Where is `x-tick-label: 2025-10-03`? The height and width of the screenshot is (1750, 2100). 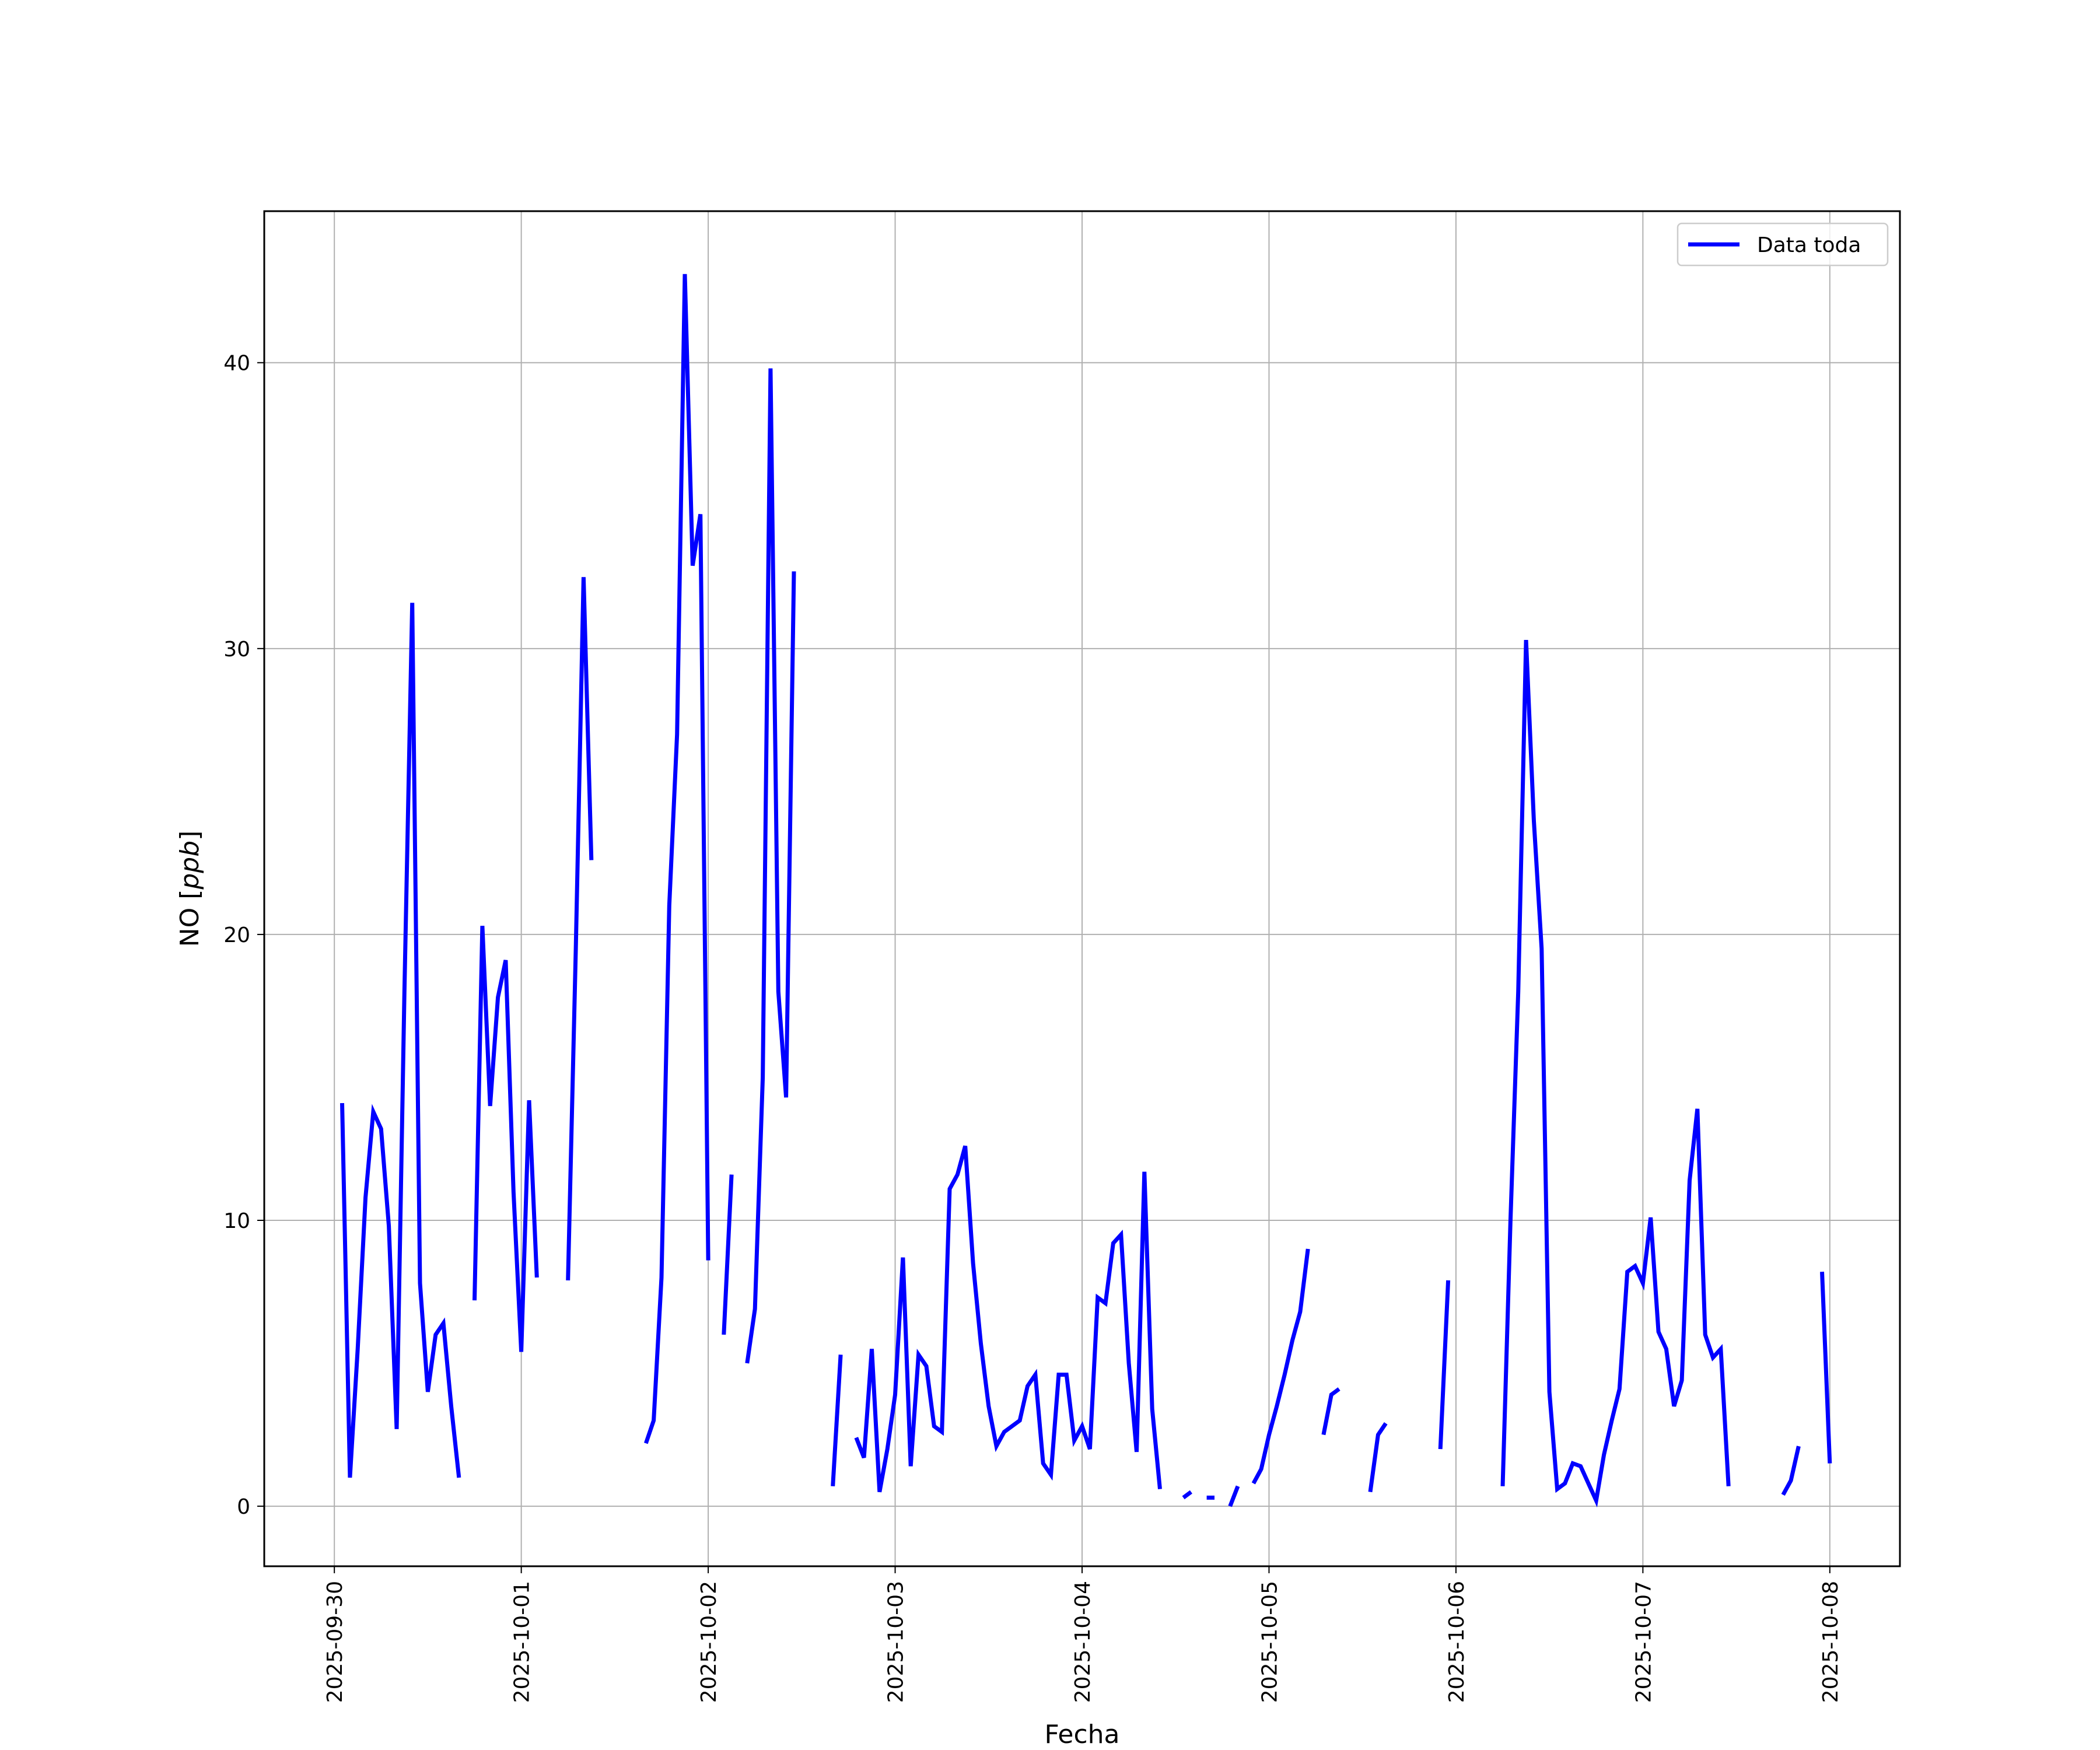
x-tick-label: 2025-10-03 is located at coordinates (896, 1642).